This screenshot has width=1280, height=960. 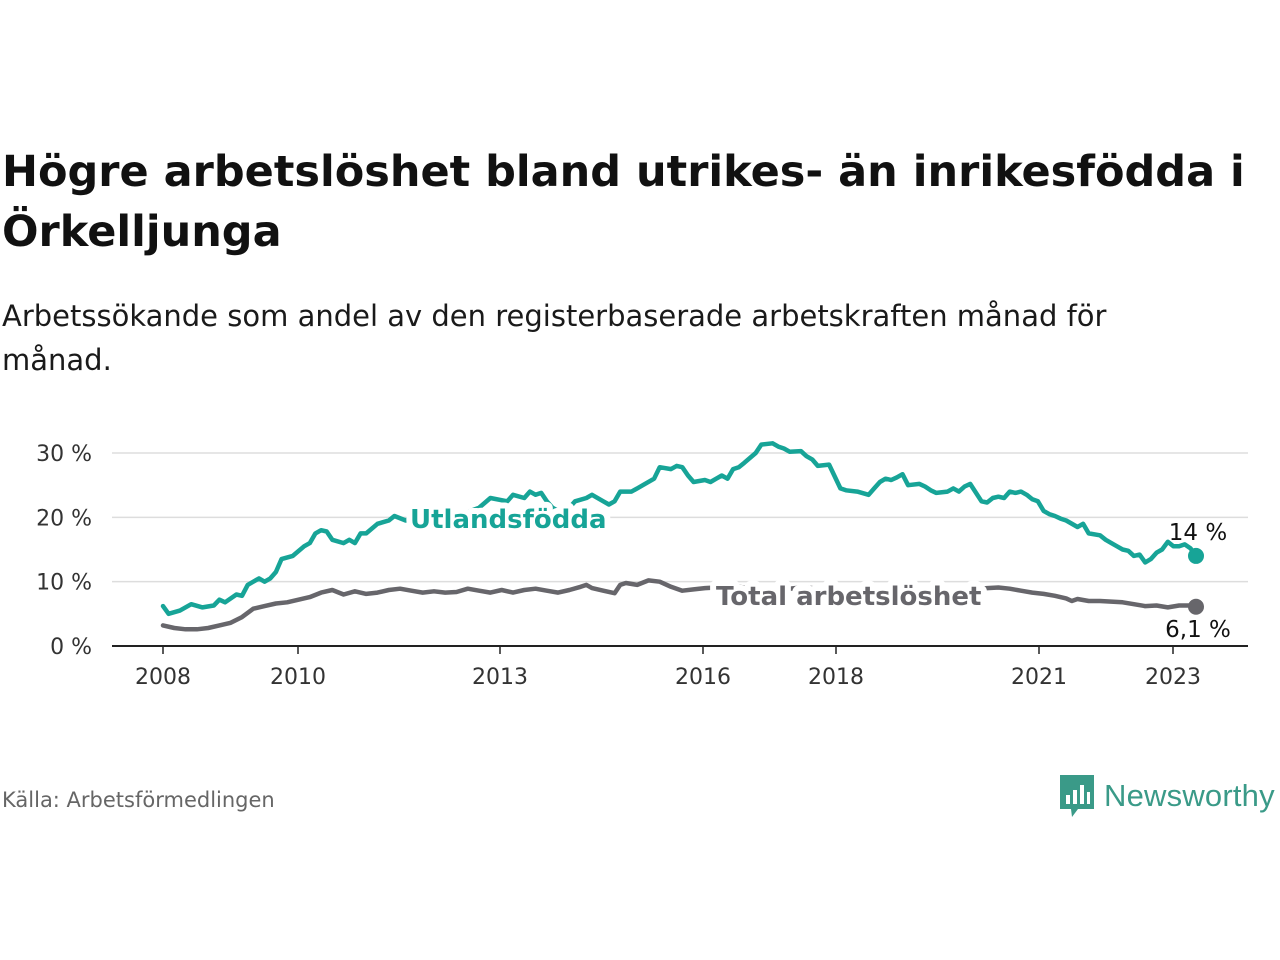 I want to click on x-tick-label: 2023, so click(x=1173, y=677).